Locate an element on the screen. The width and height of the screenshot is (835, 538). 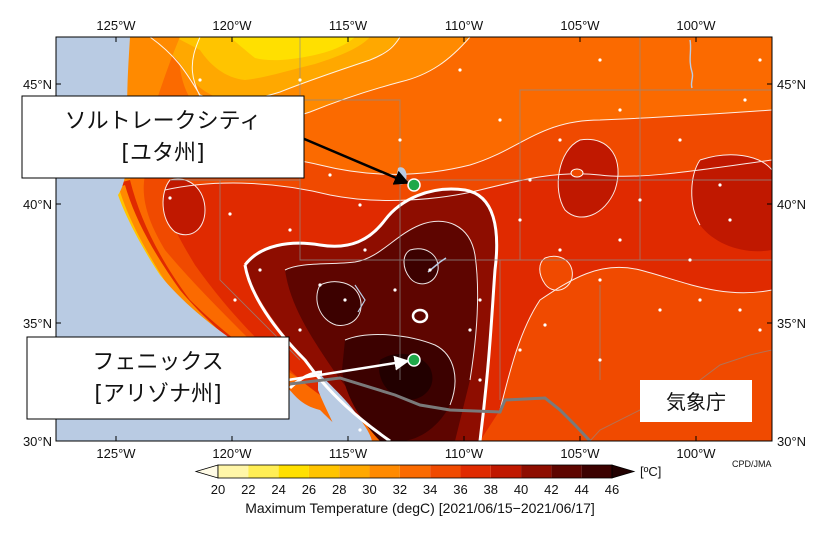
temp-zone-44-utah is located at coordinates (421, 266).